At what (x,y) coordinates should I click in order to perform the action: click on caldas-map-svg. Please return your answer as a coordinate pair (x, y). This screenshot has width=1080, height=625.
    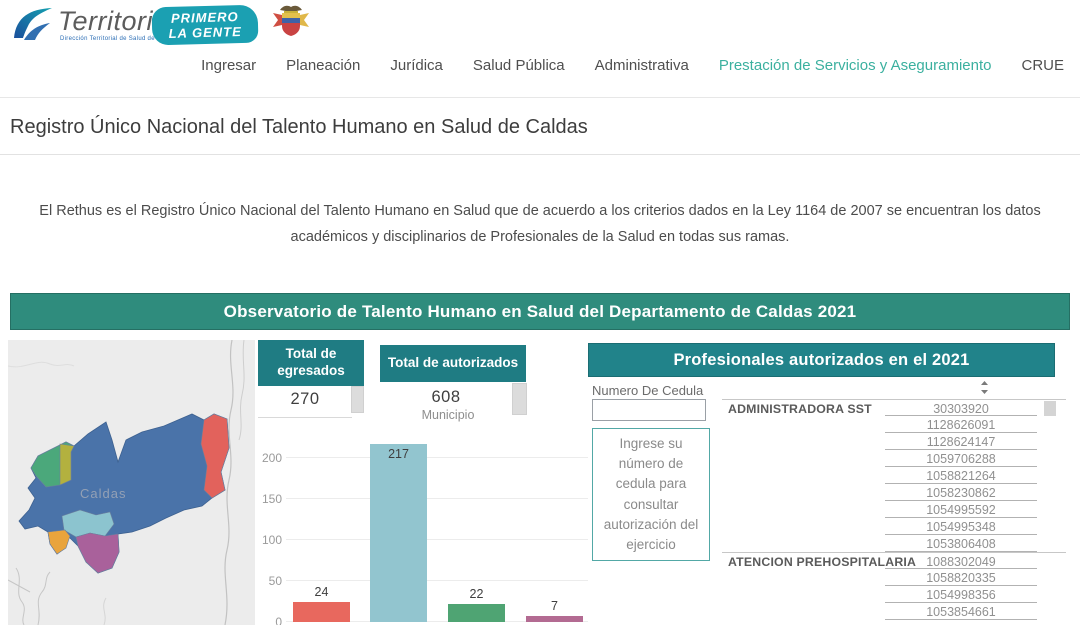
    Looking at the image, I should click on (131, 482).